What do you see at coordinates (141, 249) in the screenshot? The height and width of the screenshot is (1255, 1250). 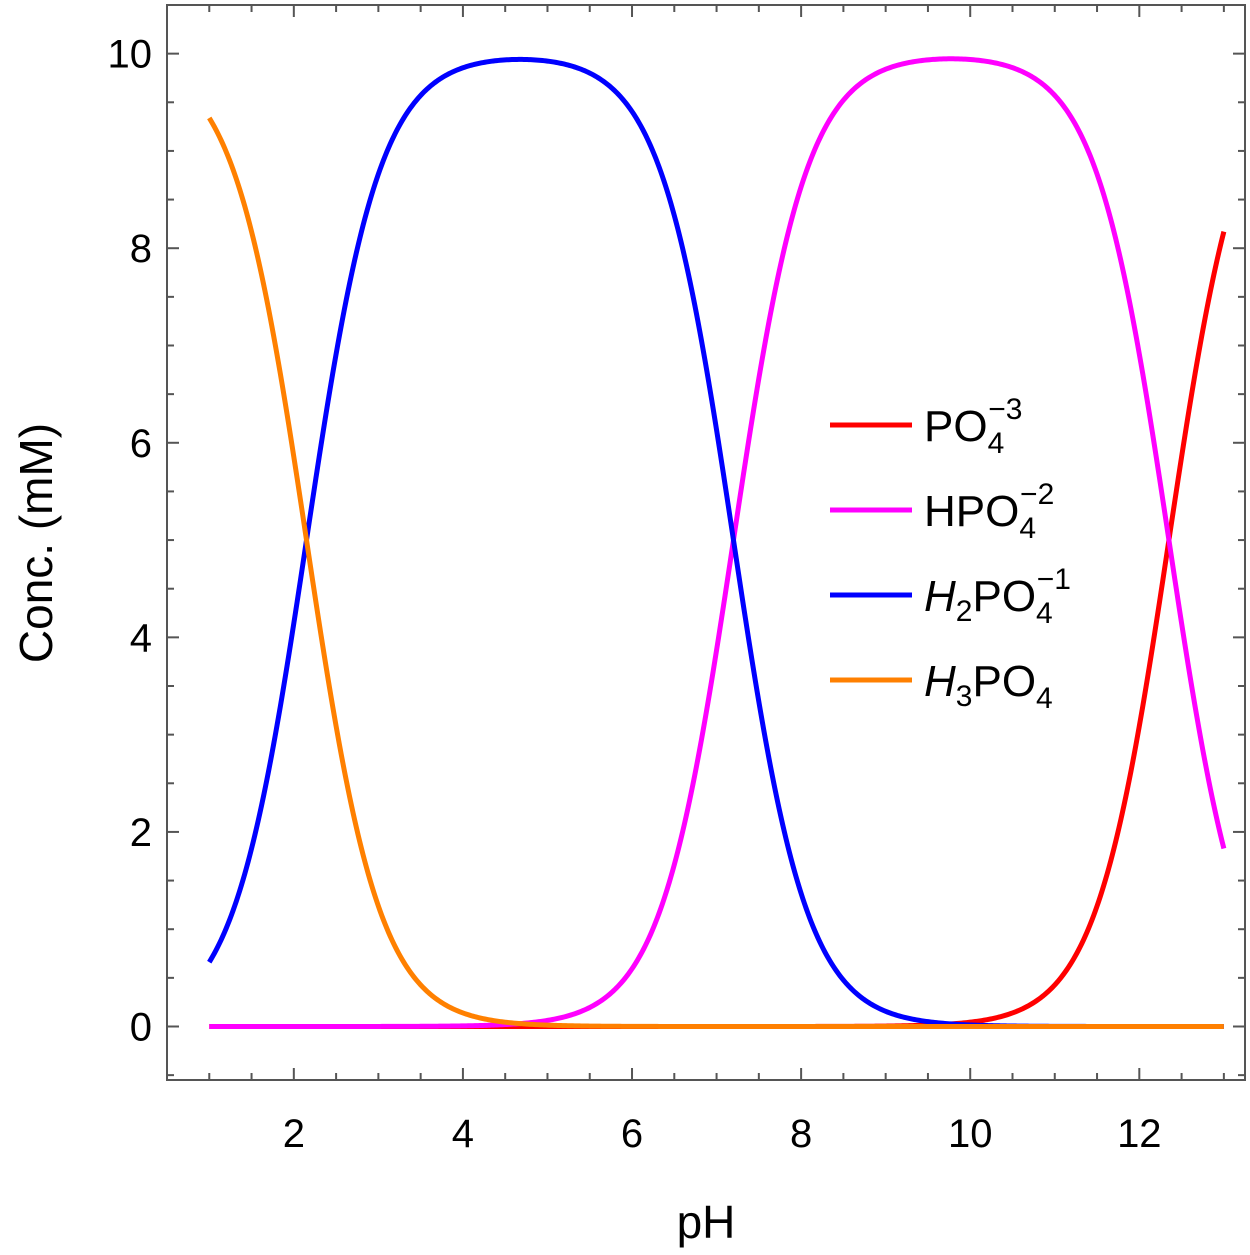 I see `y-tick-label: 8` at bounding box center [141, 249].